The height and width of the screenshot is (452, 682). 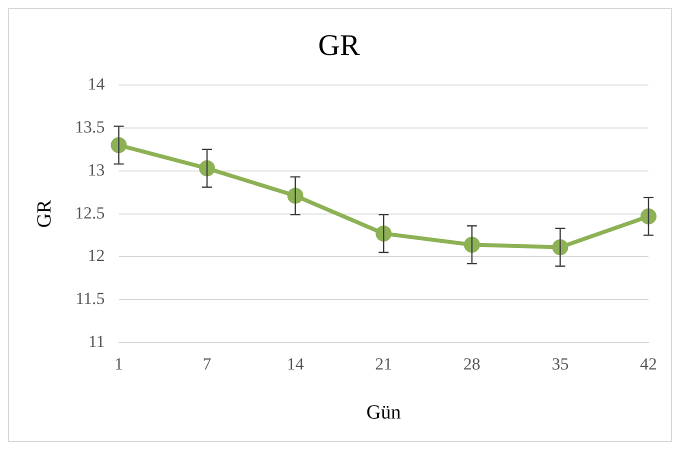 I want to click on x-tick-label: 1, so click(x=118, y=364).